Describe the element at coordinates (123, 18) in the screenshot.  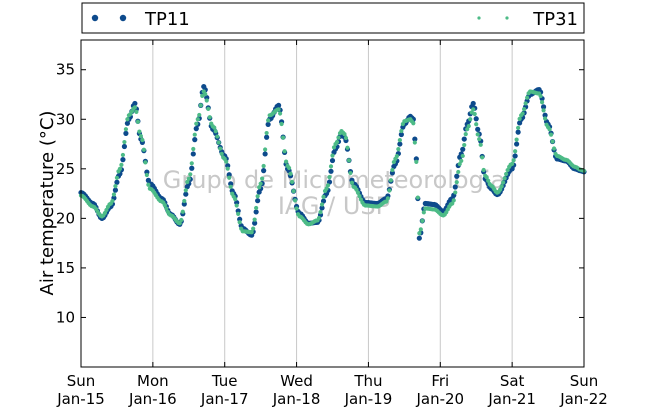
I see `legend-dot` at that location.